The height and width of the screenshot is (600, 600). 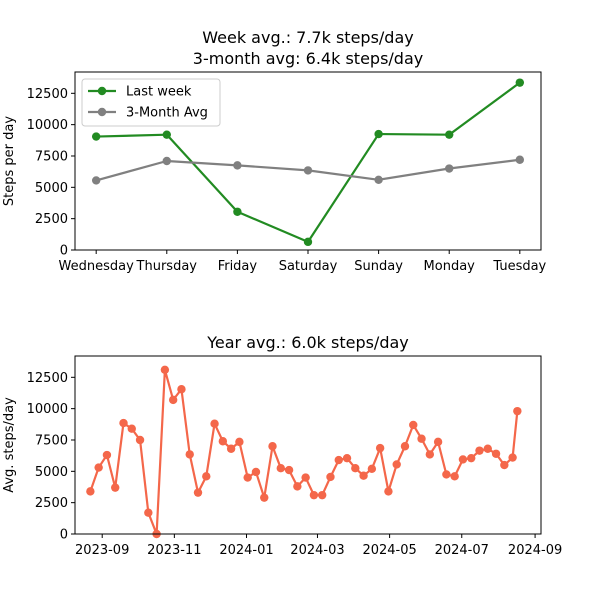 I want to click on weekly-chart-y-ticks: 0 2500 5000 7500 10000 12500, so click(x=51, y=173).